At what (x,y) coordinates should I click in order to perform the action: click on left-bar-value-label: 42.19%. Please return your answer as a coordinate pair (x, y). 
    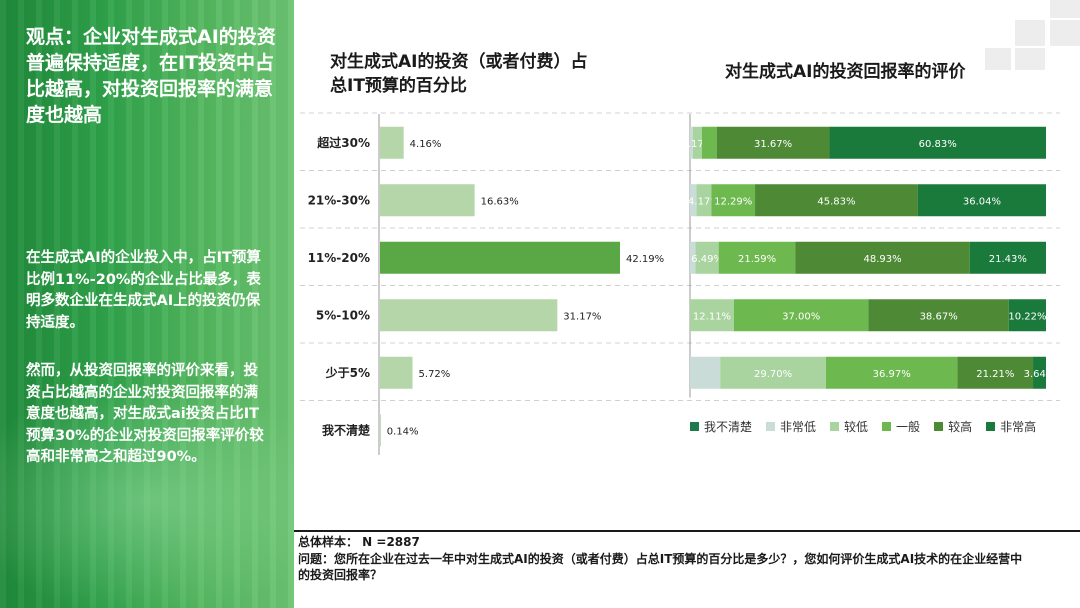
    Looking at the image, I should click on (645, 259).